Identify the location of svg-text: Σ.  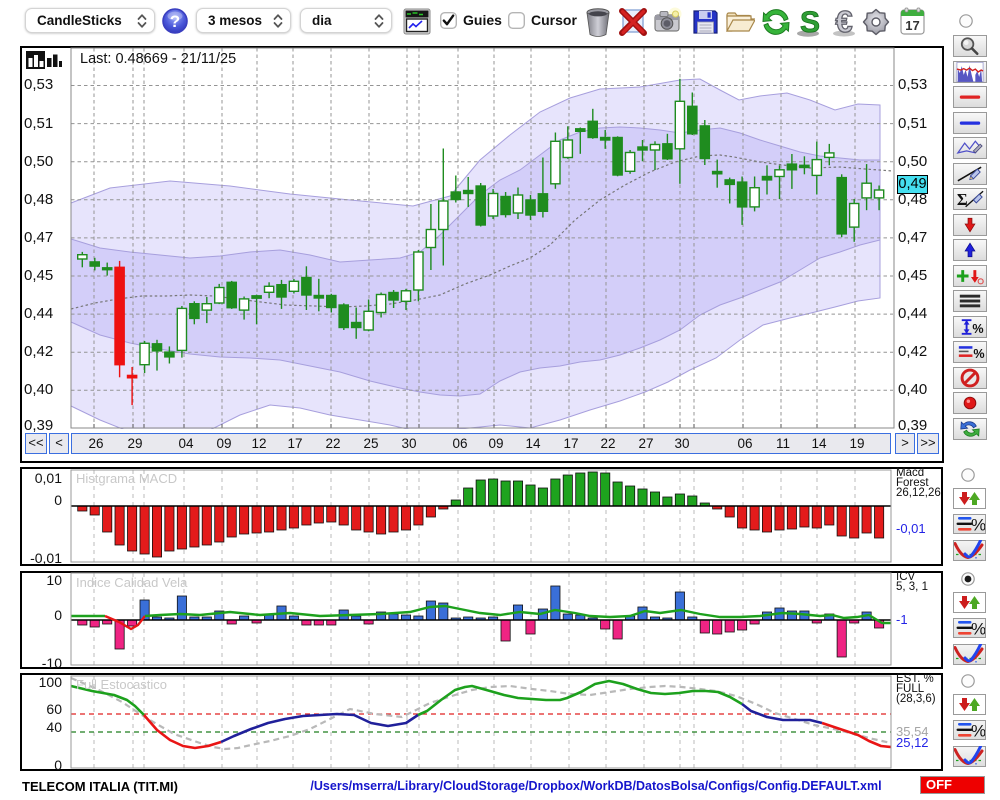
(962, 199).